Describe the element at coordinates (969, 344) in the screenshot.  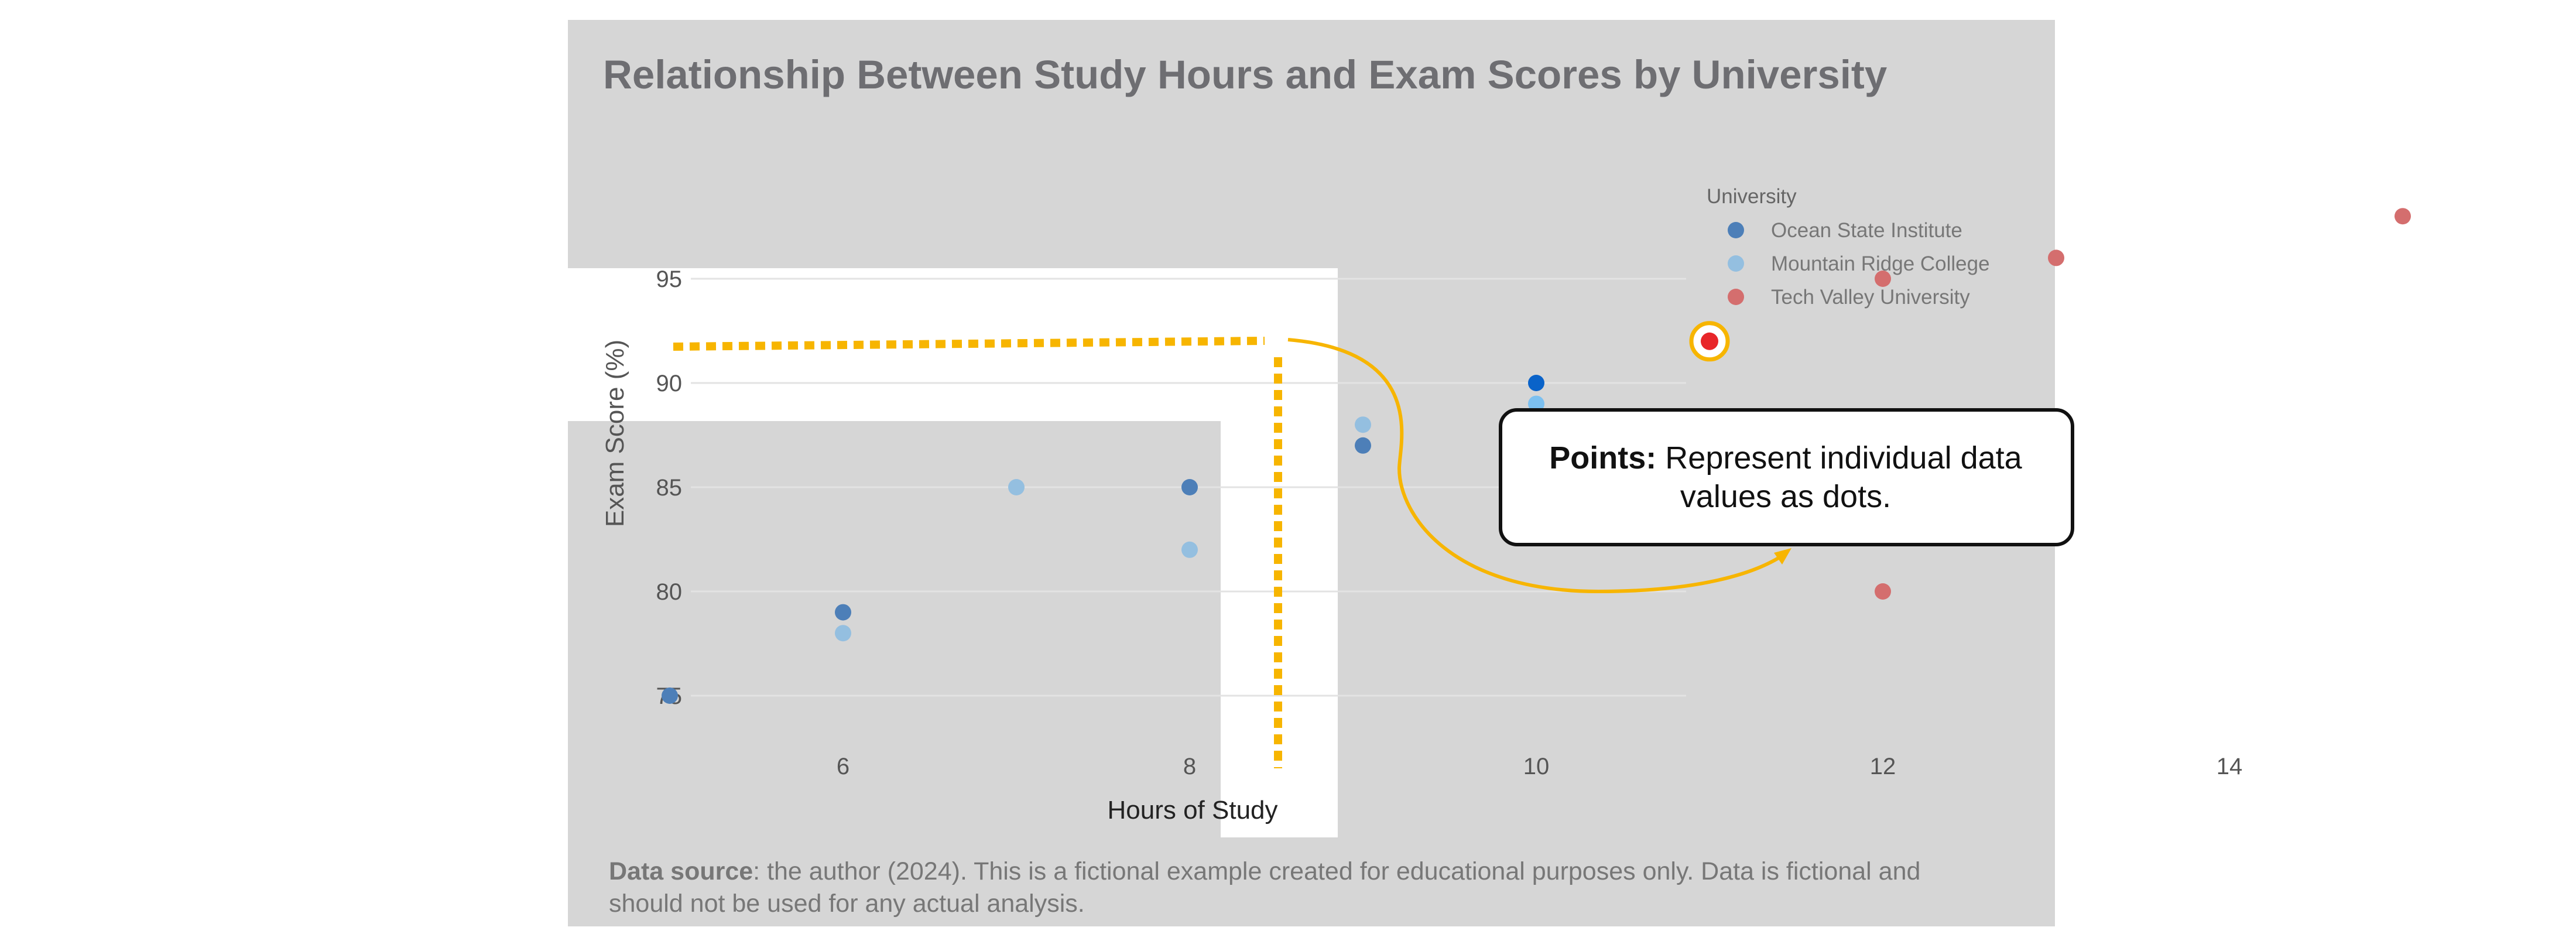
I see `guide-line-horizontal` at that location.